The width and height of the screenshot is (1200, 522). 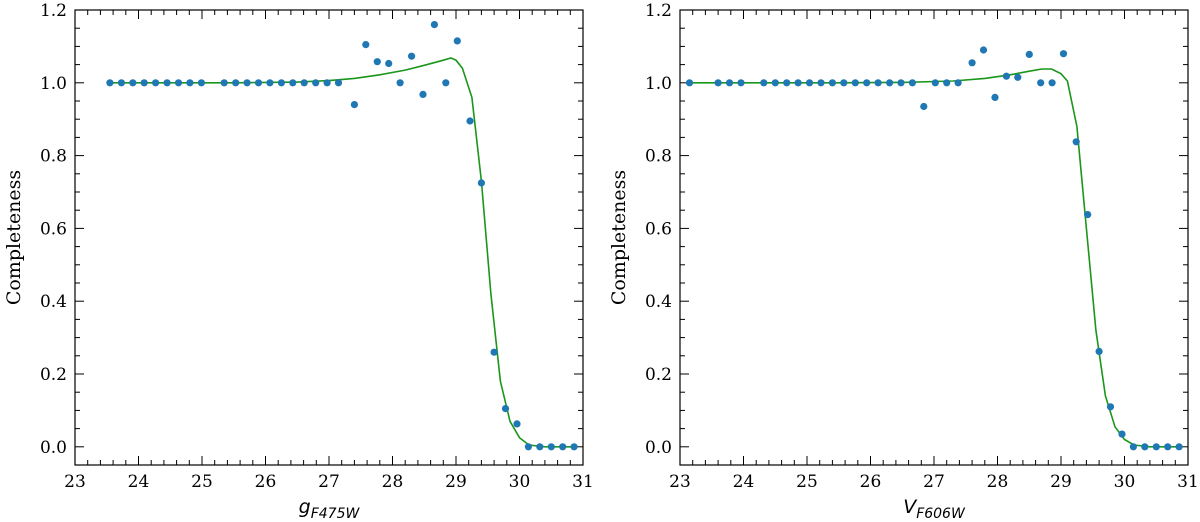 I want to click on x-tick-label: 30, so click(x=1125, y=482).